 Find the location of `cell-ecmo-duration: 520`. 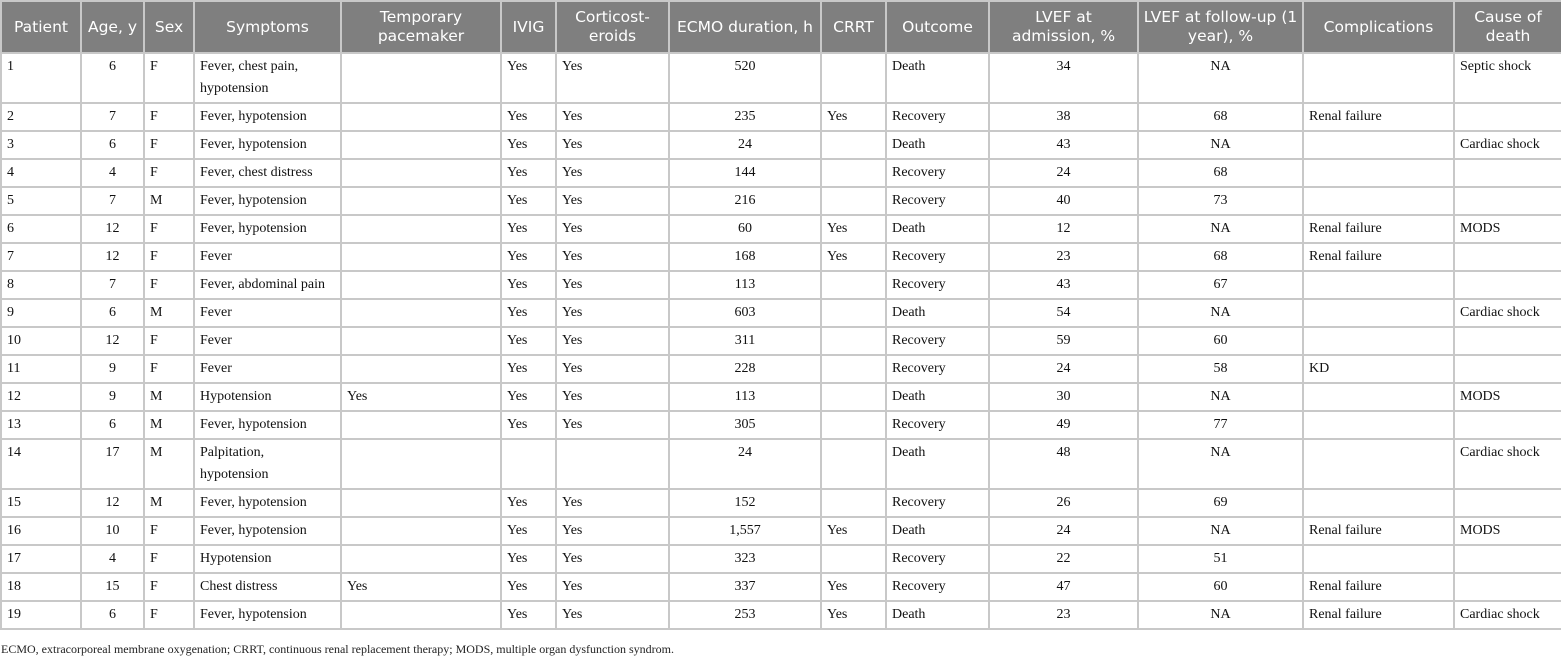

cell-ecmo-duration: 520 is located at coordinates (745, 78).